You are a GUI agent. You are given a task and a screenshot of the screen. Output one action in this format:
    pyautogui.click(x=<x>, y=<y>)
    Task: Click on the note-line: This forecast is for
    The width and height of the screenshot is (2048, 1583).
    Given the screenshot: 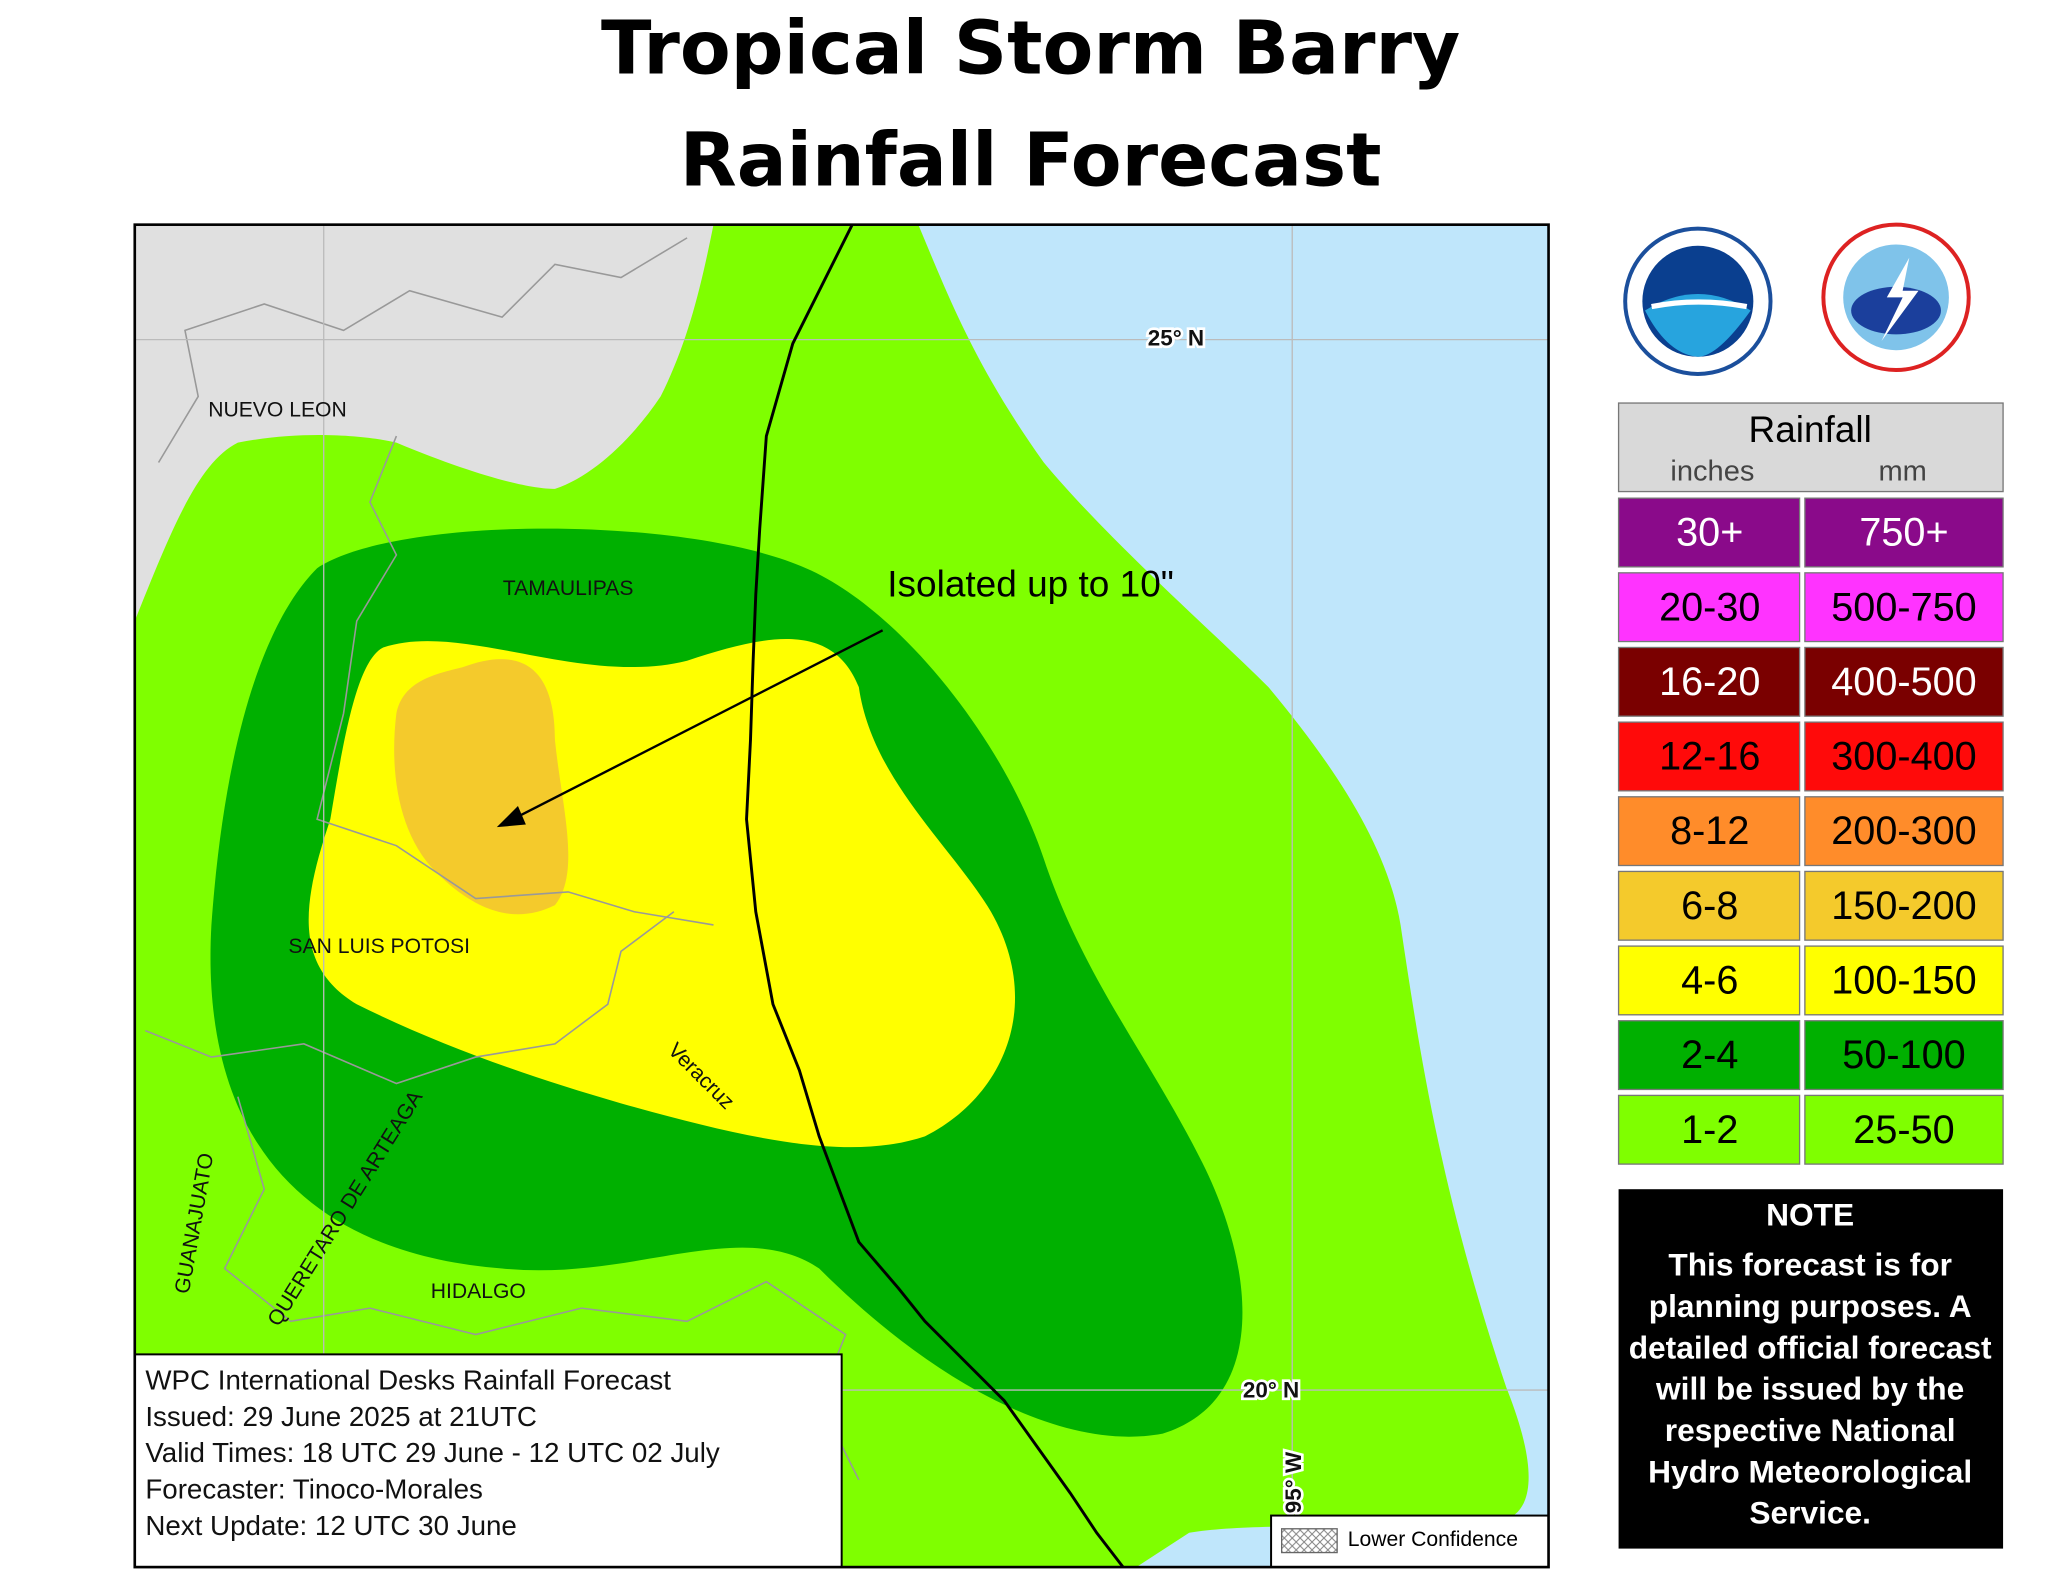 What is the action you would take?
    pyautogui.click(x=1810, y=1265)
    